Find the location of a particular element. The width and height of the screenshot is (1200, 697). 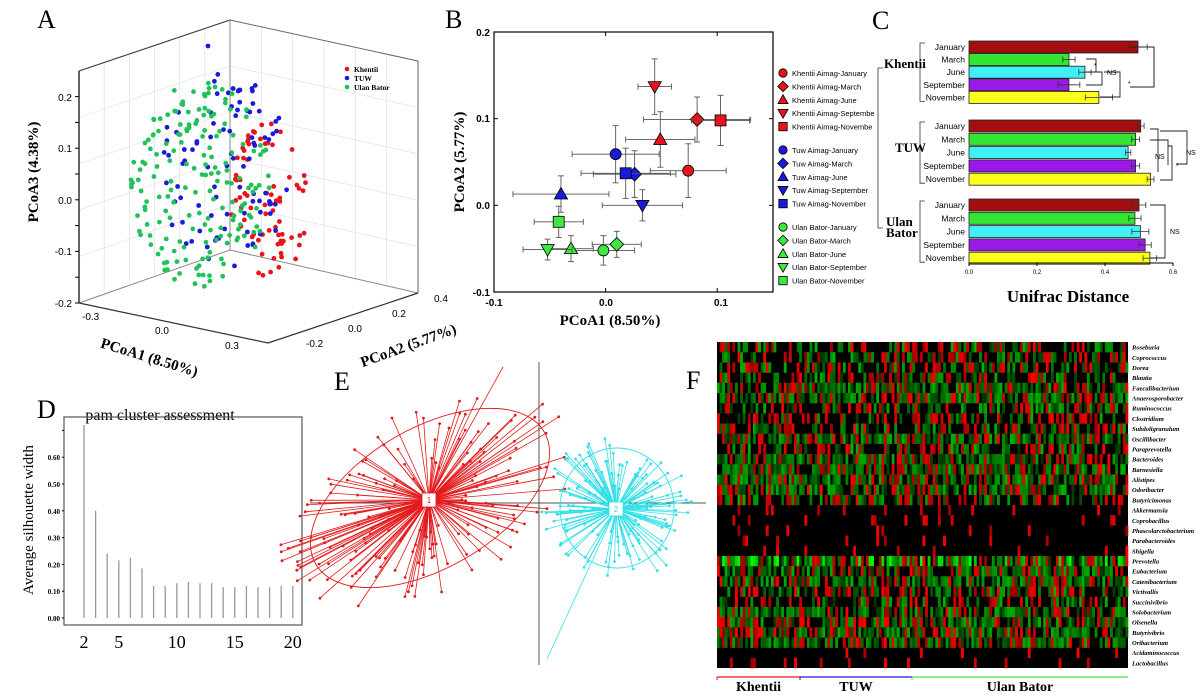

legend-marker is located at coordinates (783, 252).